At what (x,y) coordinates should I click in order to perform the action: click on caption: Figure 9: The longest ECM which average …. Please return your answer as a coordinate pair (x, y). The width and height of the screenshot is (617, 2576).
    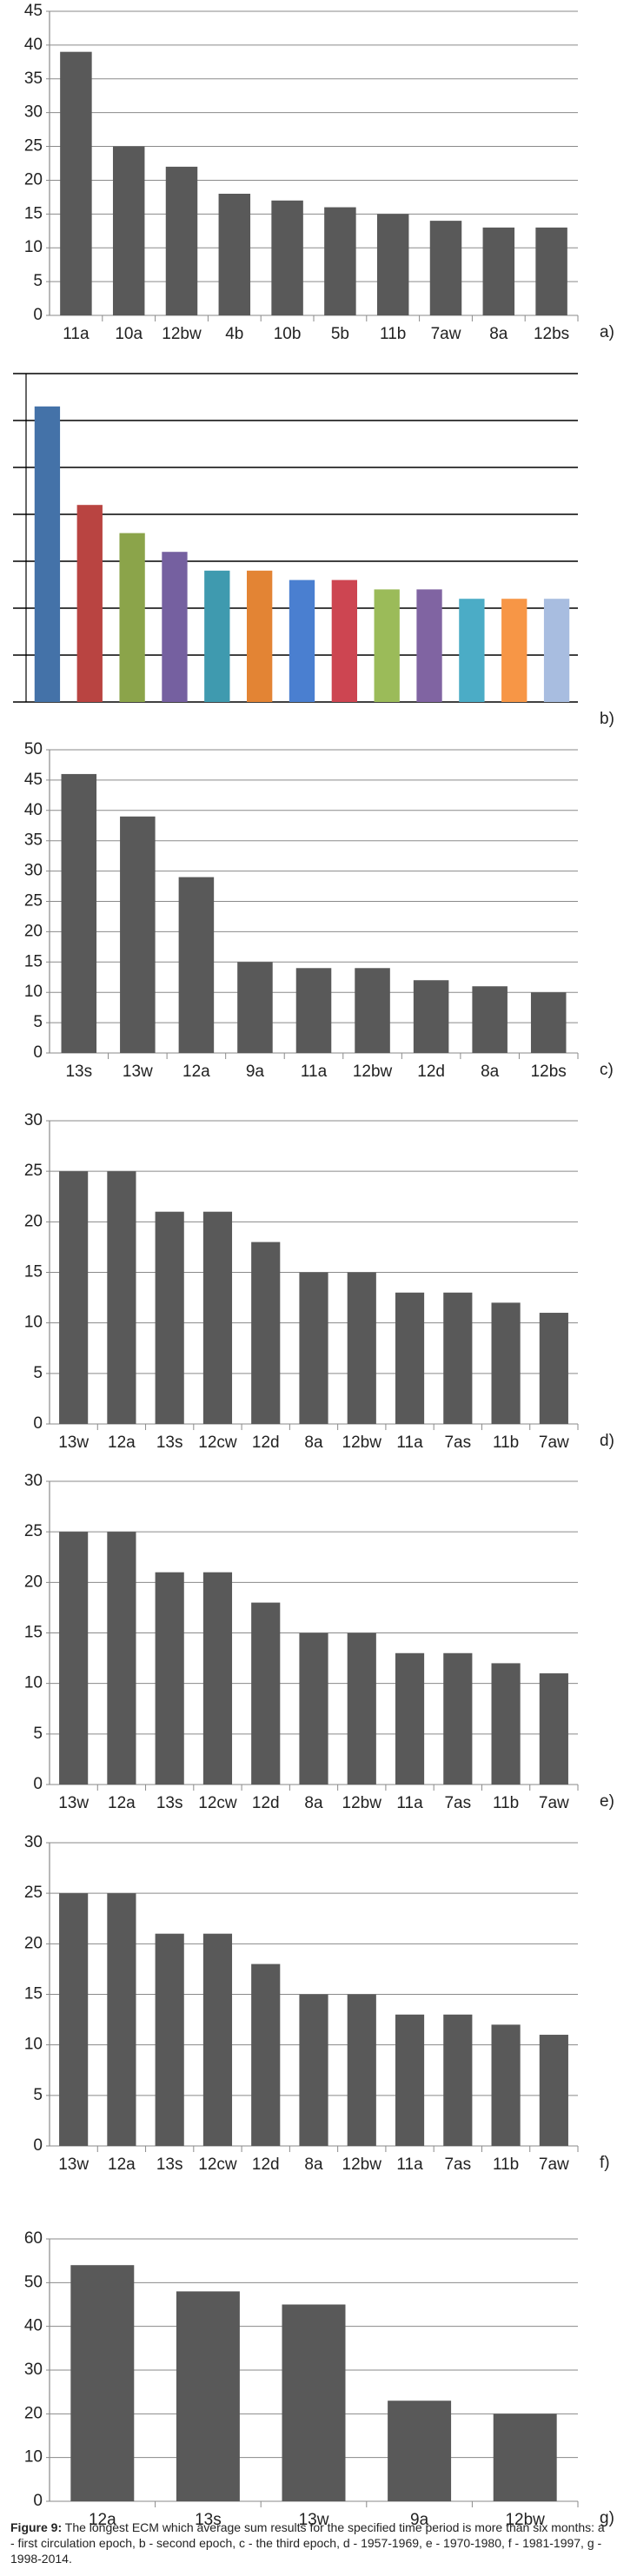
    Looking at the image, I should click on (310, 2543).